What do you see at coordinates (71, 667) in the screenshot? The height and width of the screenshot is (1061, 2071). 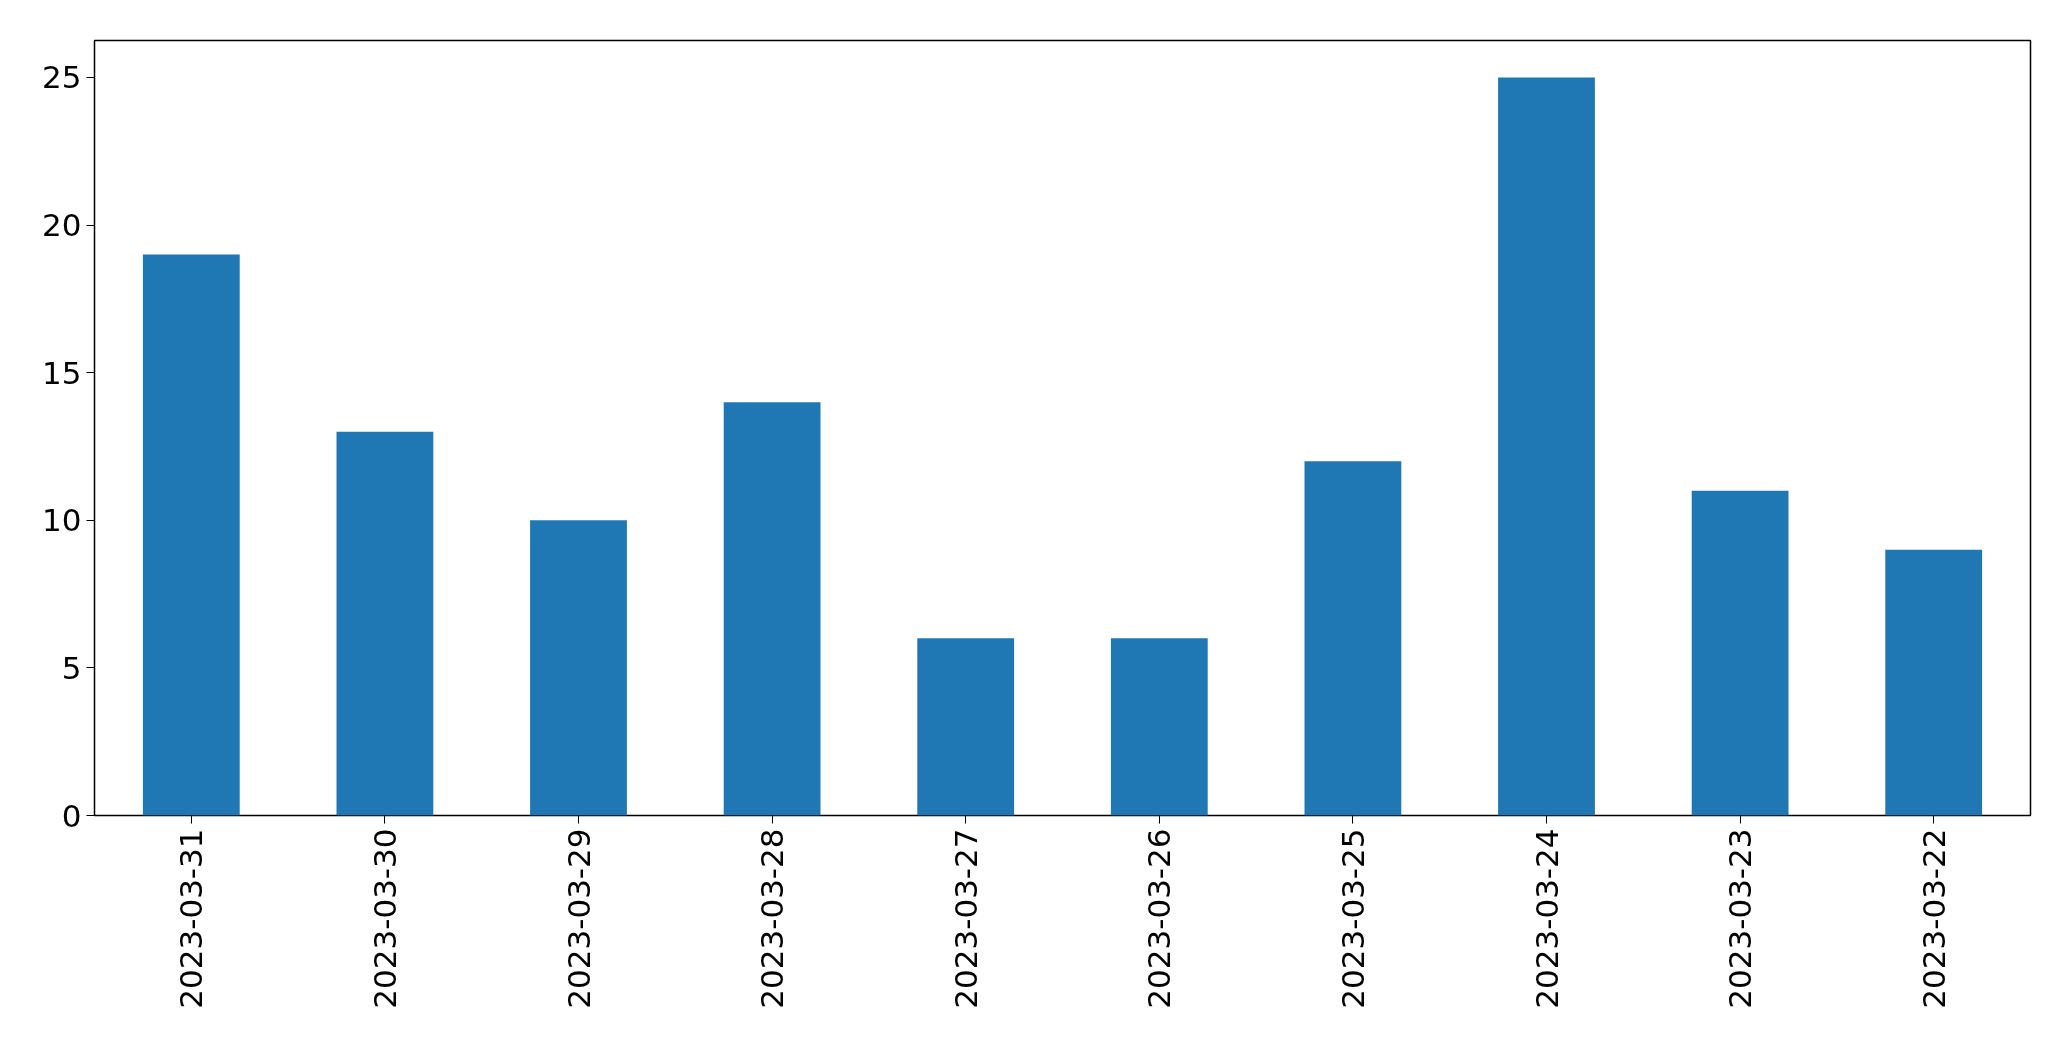 I see `y-tick-label: 5` at bounding box center [71, 667].